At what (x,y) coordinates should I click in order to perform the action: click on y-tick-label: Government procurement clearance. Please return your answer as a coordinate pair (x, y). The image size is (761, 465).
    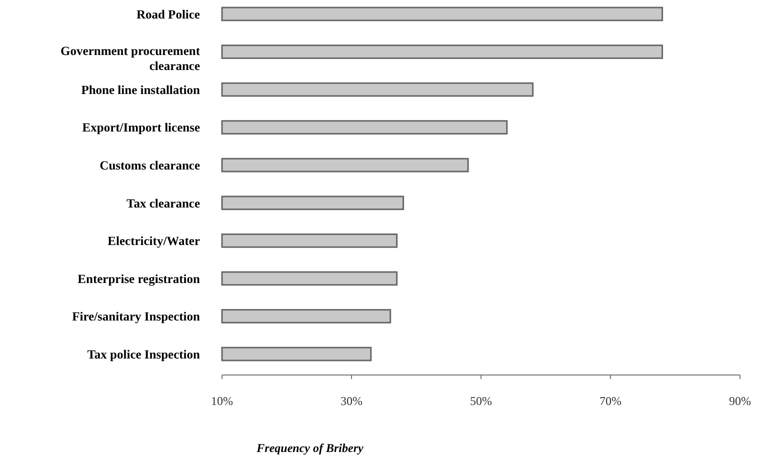
    Looking at the image, I should click on (130, 59).